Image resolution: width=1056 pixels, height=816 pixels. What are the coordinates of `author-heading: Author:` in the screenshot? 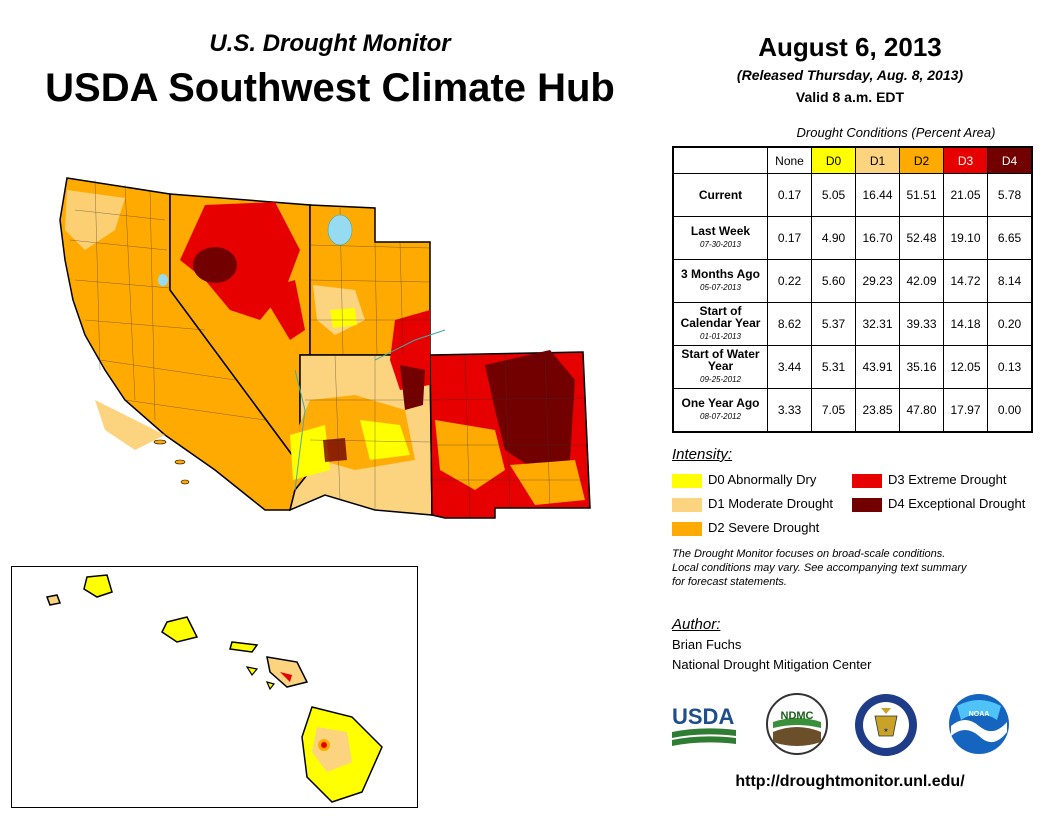 It's located at (696, 624).